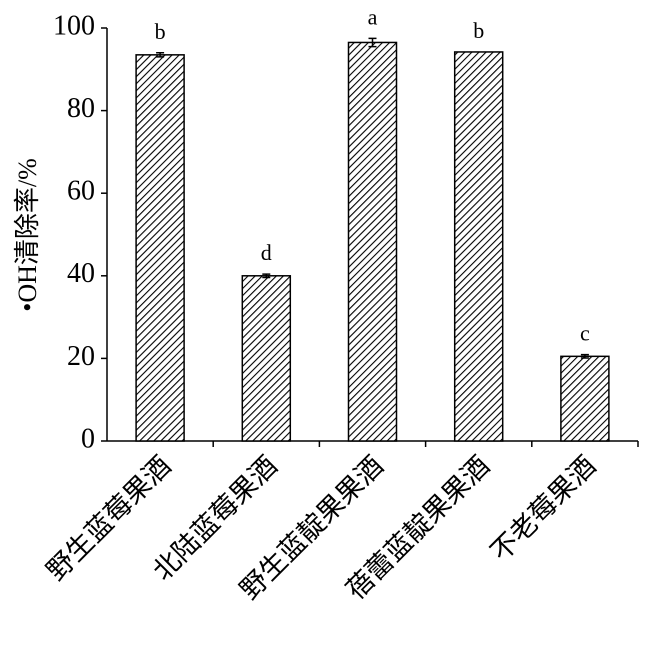  Describe the element at coordinates (81, 356) in the screenshot. I see `y-tick-label: 20` at that location.